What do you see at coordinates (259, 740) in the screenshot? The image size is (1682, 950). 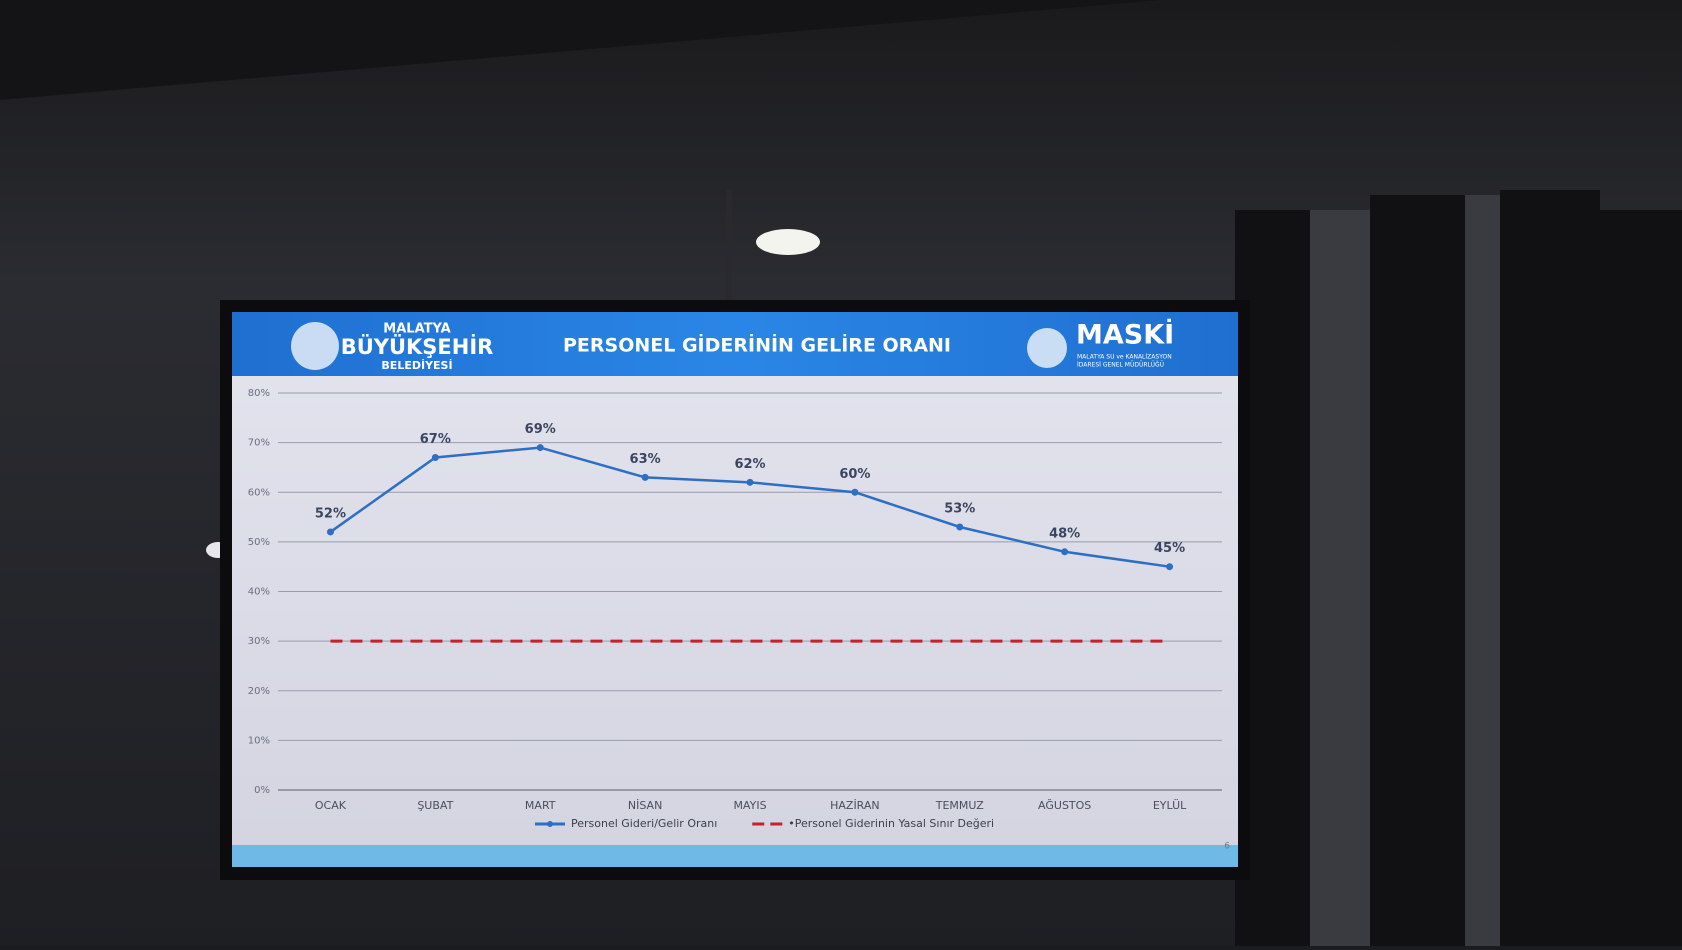 I see `y-tick-label: 10%` at bounding box center [259, 740].